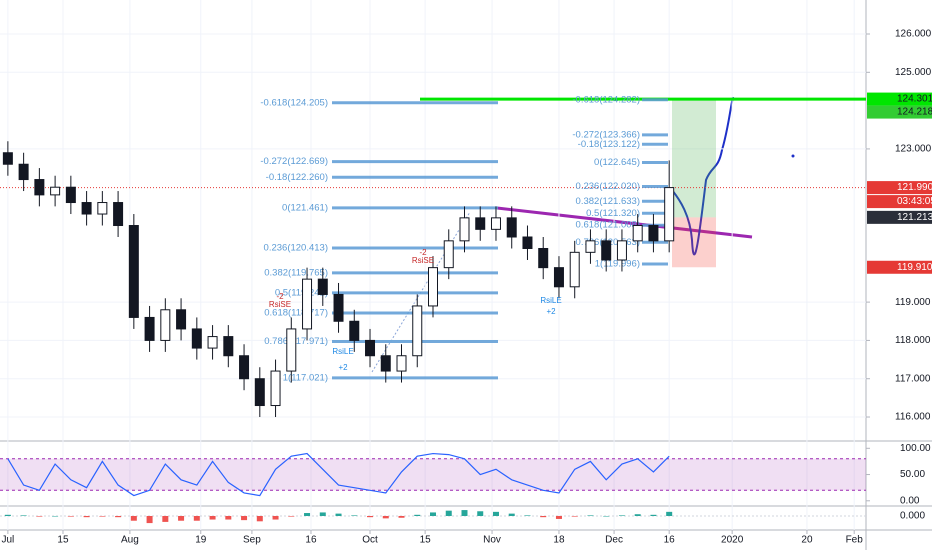 The image size is (932, 550). I want to click on x-tick-label: Dec, so click(614, 540).